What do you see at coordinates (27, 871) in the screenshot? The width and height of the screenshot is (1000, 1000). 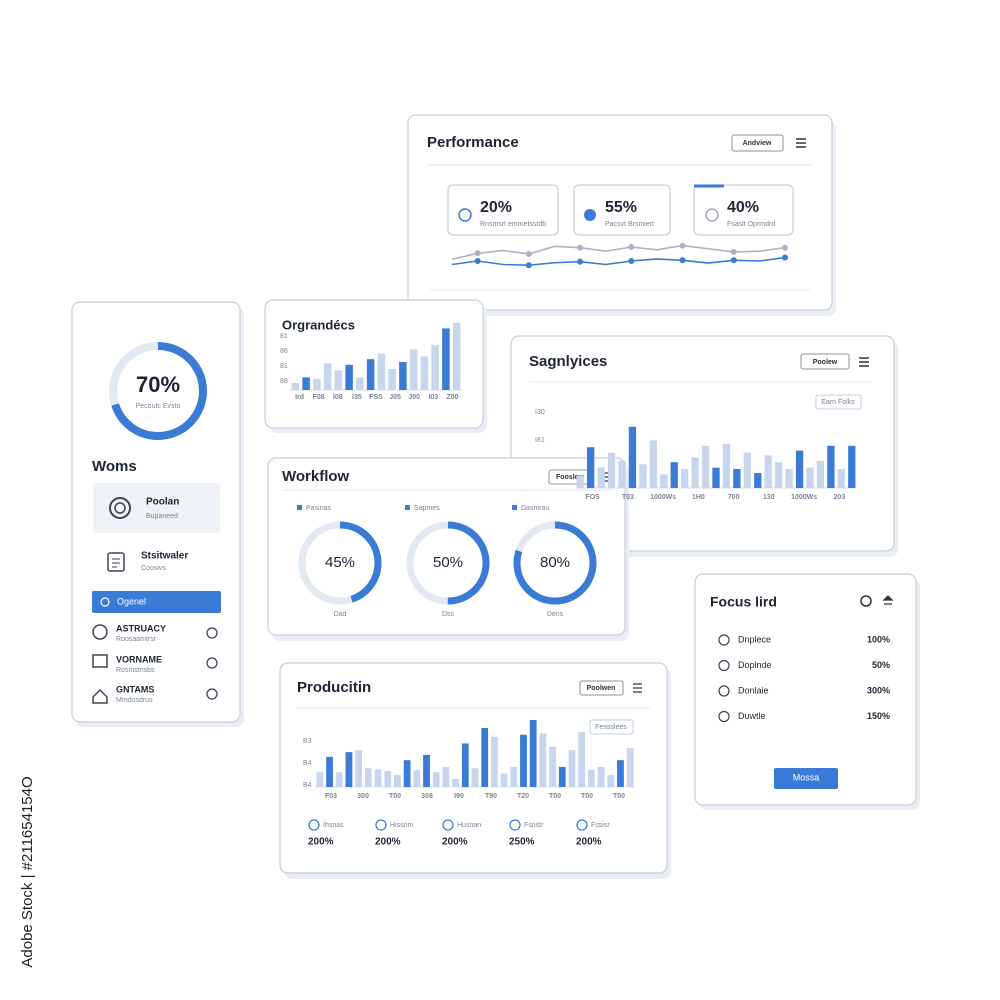 I see `watermark: Adobe Stock | #211654154O` at bounding box center [27, 871].